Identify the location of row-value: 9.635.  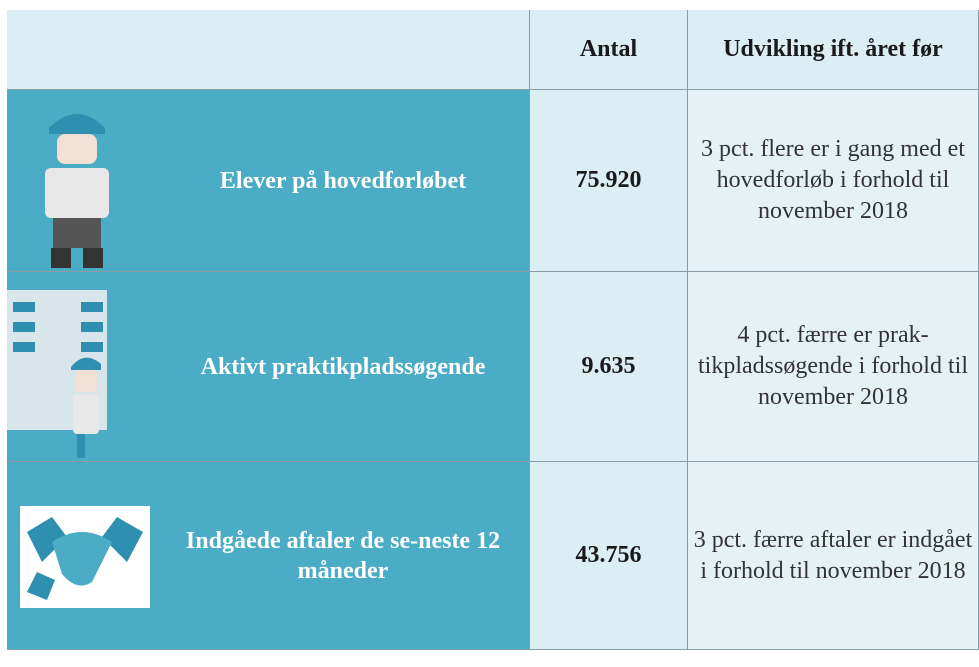
(609, 367).